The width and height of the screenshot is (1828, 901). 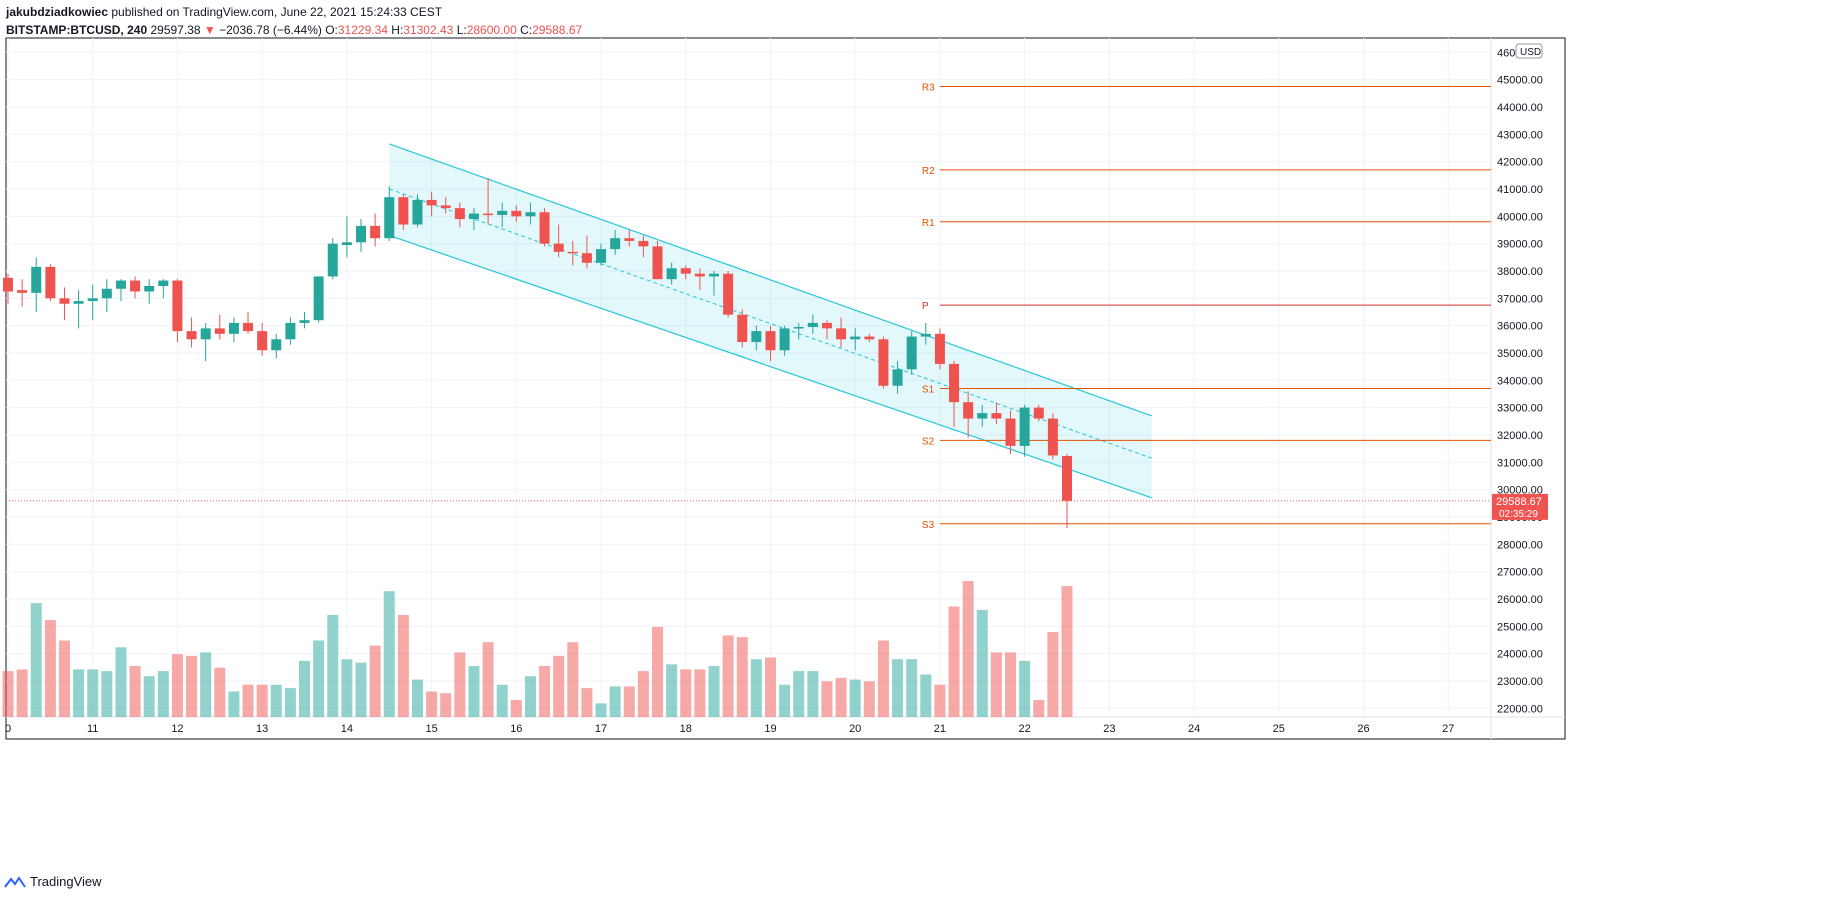 I want to click on tradingview-logo-icon, so click(x=15, y=881).